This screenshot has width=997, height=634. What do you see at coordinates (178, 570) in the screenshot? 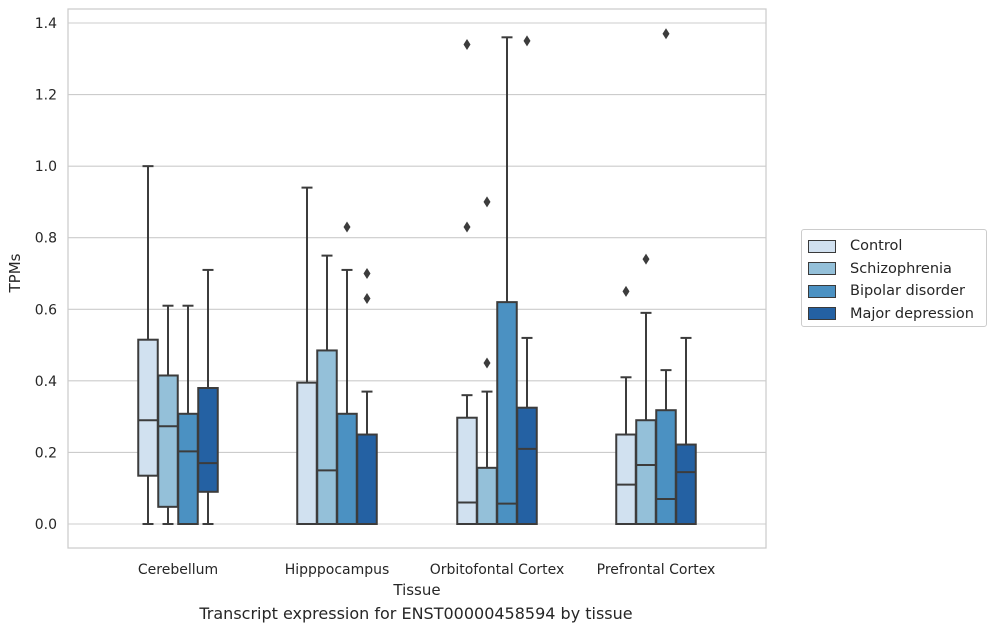
I see `x-tick-label: Cerebellum` at bounding box center [178, 570].